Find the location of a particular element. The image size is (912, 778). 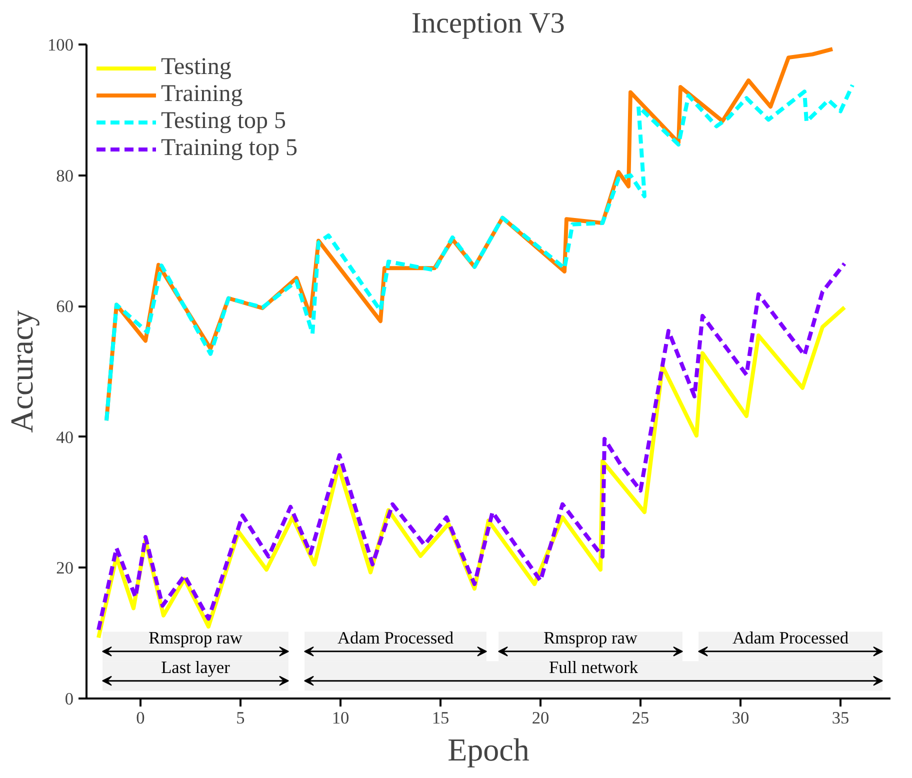

y-tick-label: 40 is located at coordinates (65, 437).